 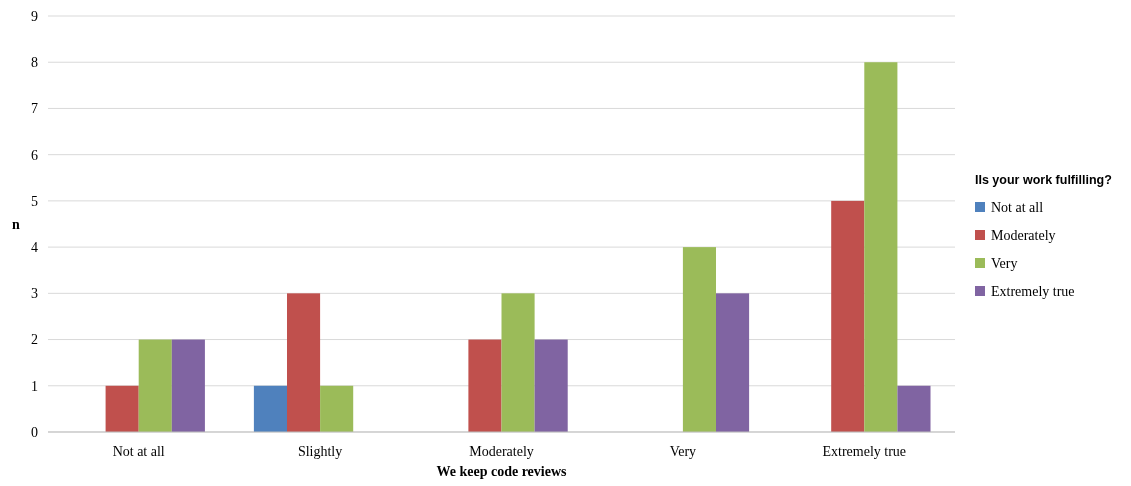 I want to click on legend-label: Very, so click(x=1004, y=263).